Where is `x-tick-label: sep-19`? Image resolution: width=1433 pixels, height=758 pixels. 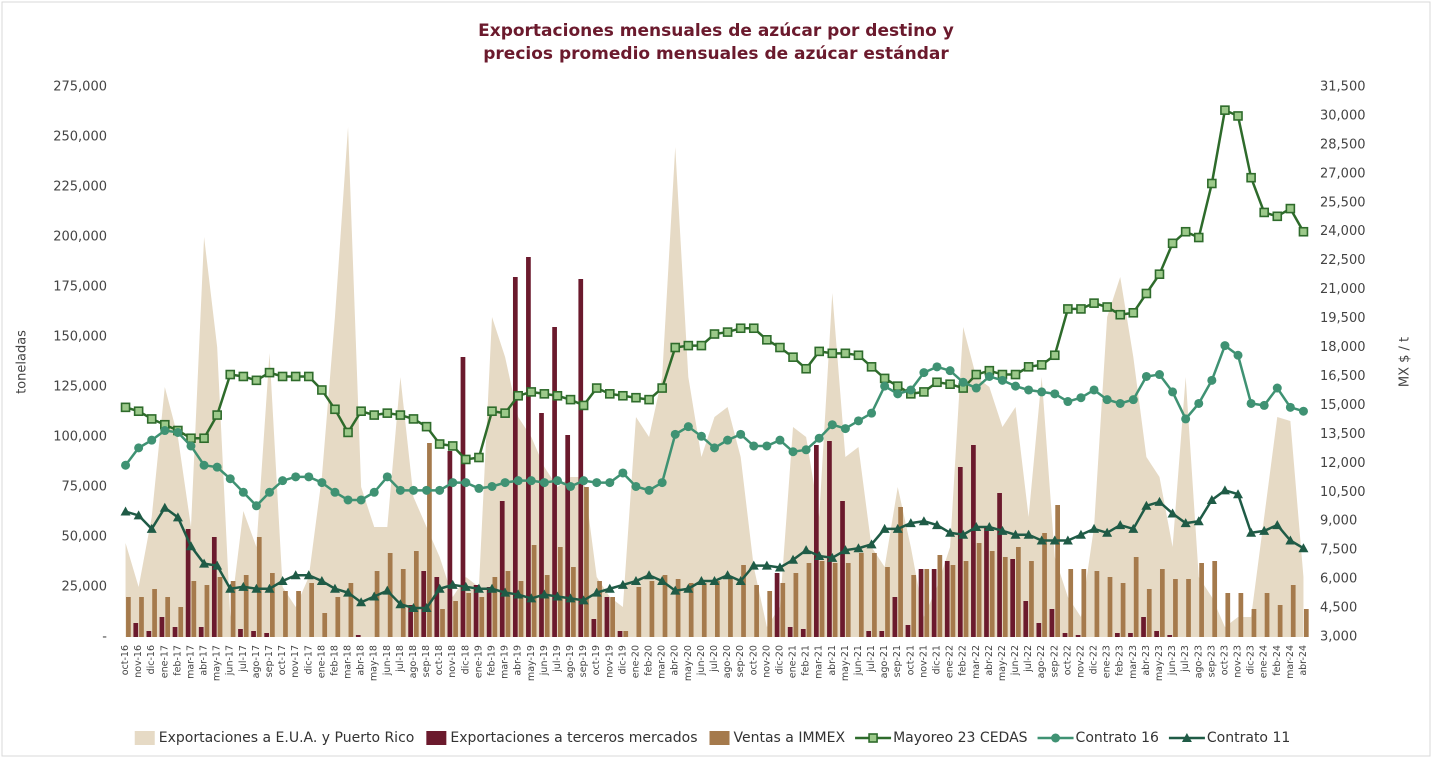
x-tick-label: sep-19 is located at coordinates (583, 661).